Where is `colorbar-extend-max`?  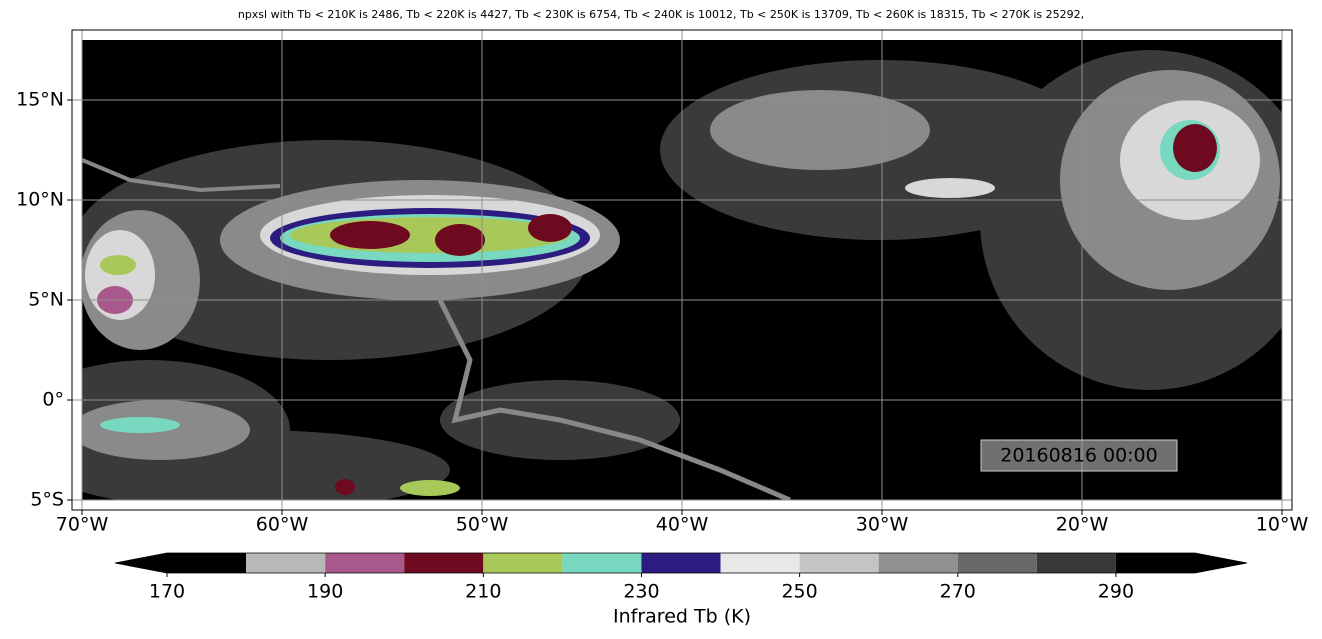 colorbar-extend-max is located at coordinates (1221, 563).